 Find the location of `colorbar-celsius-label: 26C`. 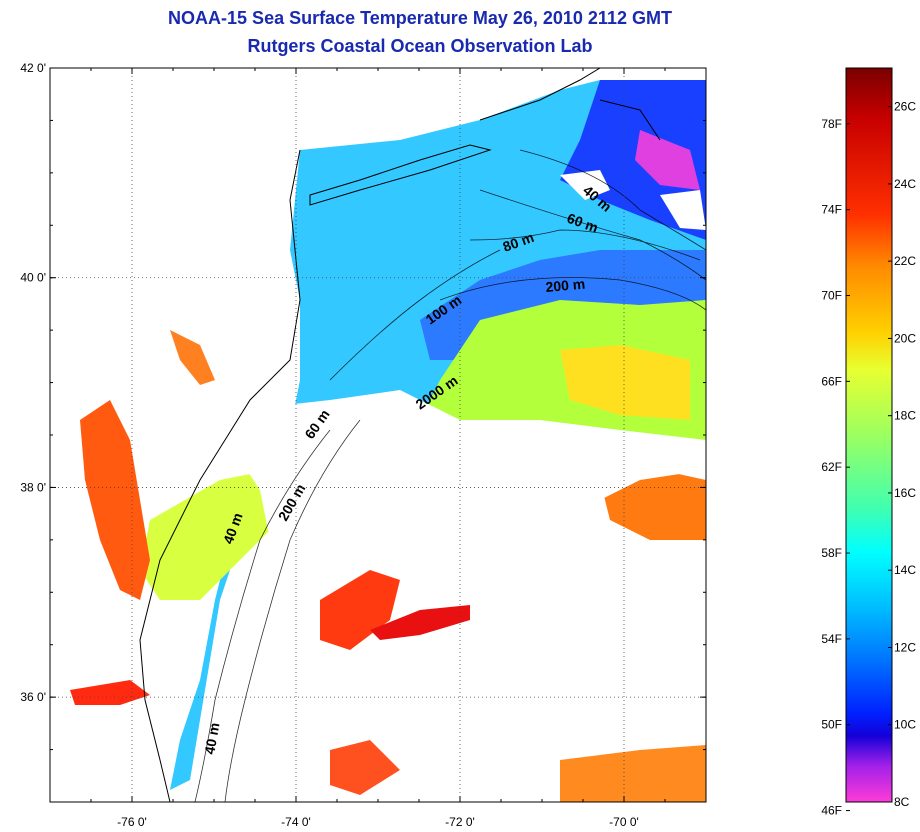

colorbar-celsius-label: 26C is located at coordinates (905, 107).